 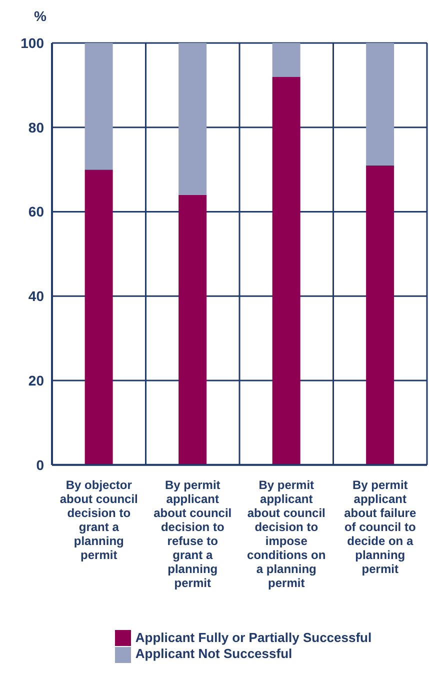 I want to click on y-tick-label: 40, so click(x=36, y=296).